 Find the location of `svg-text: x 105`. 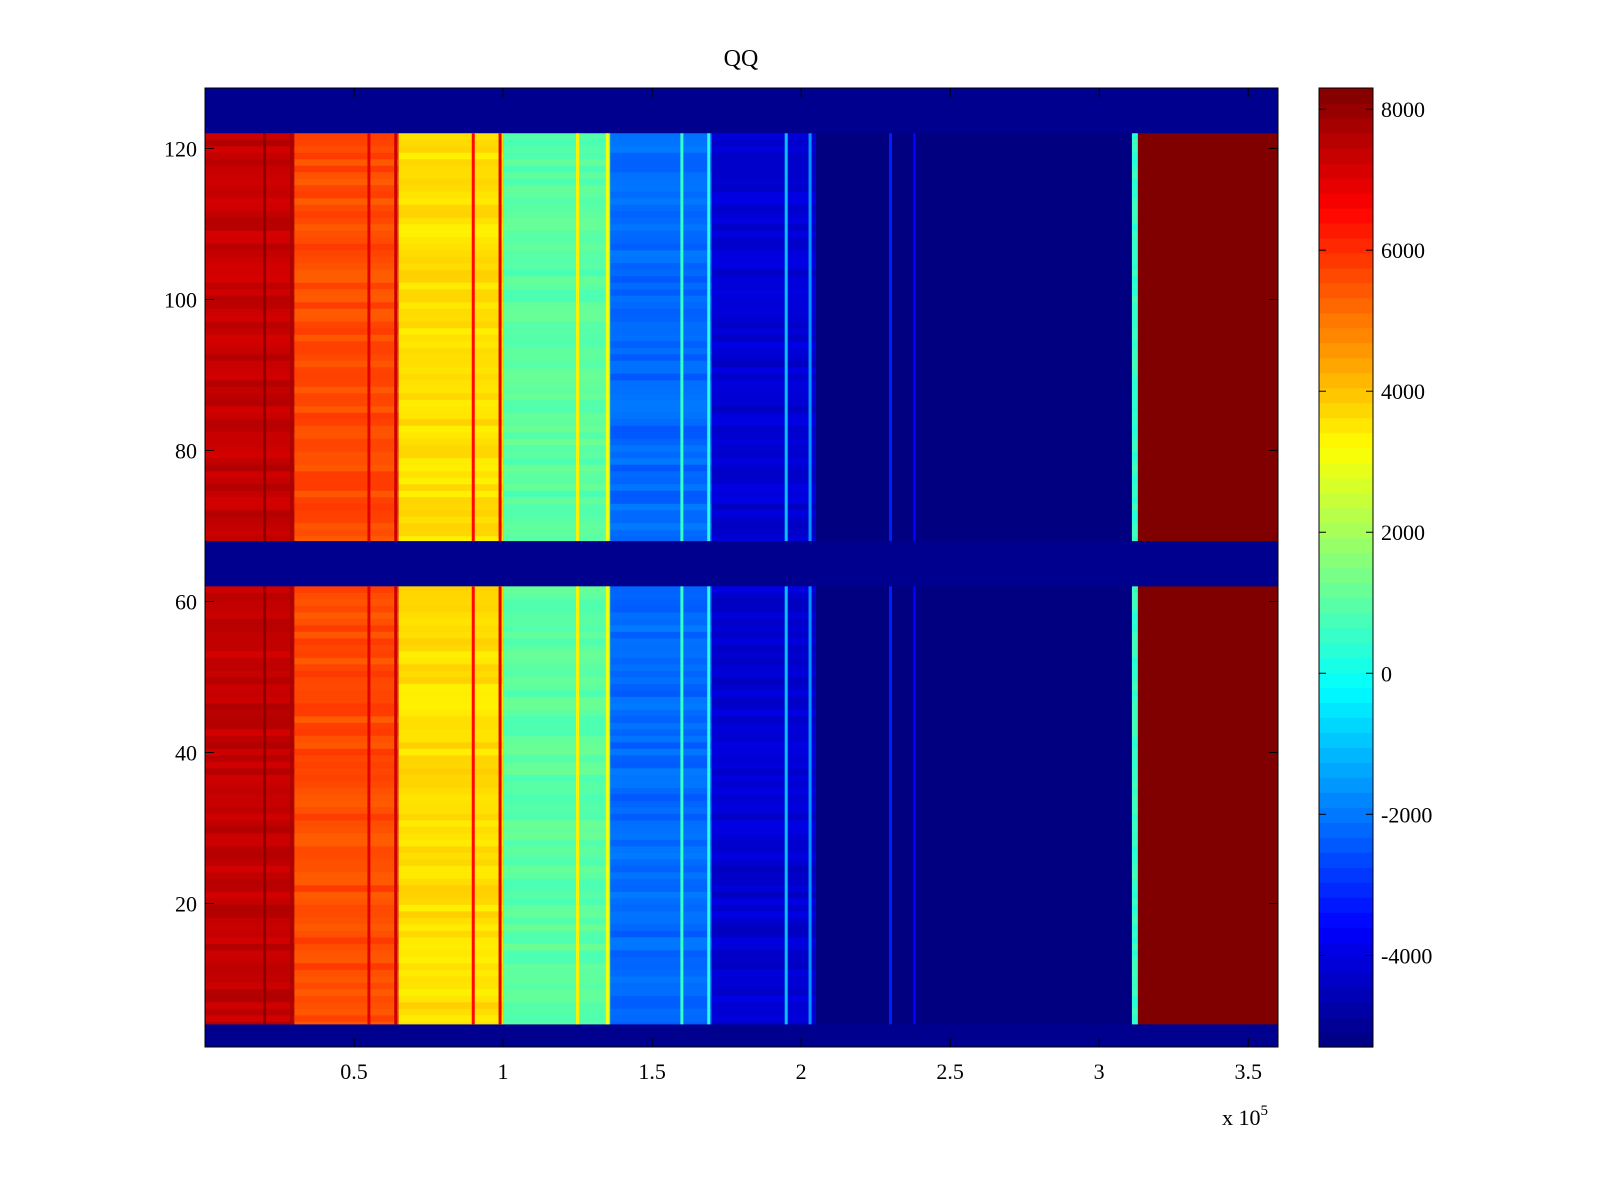

svg-text: x 105 is located at coordinates (1245, 1116).